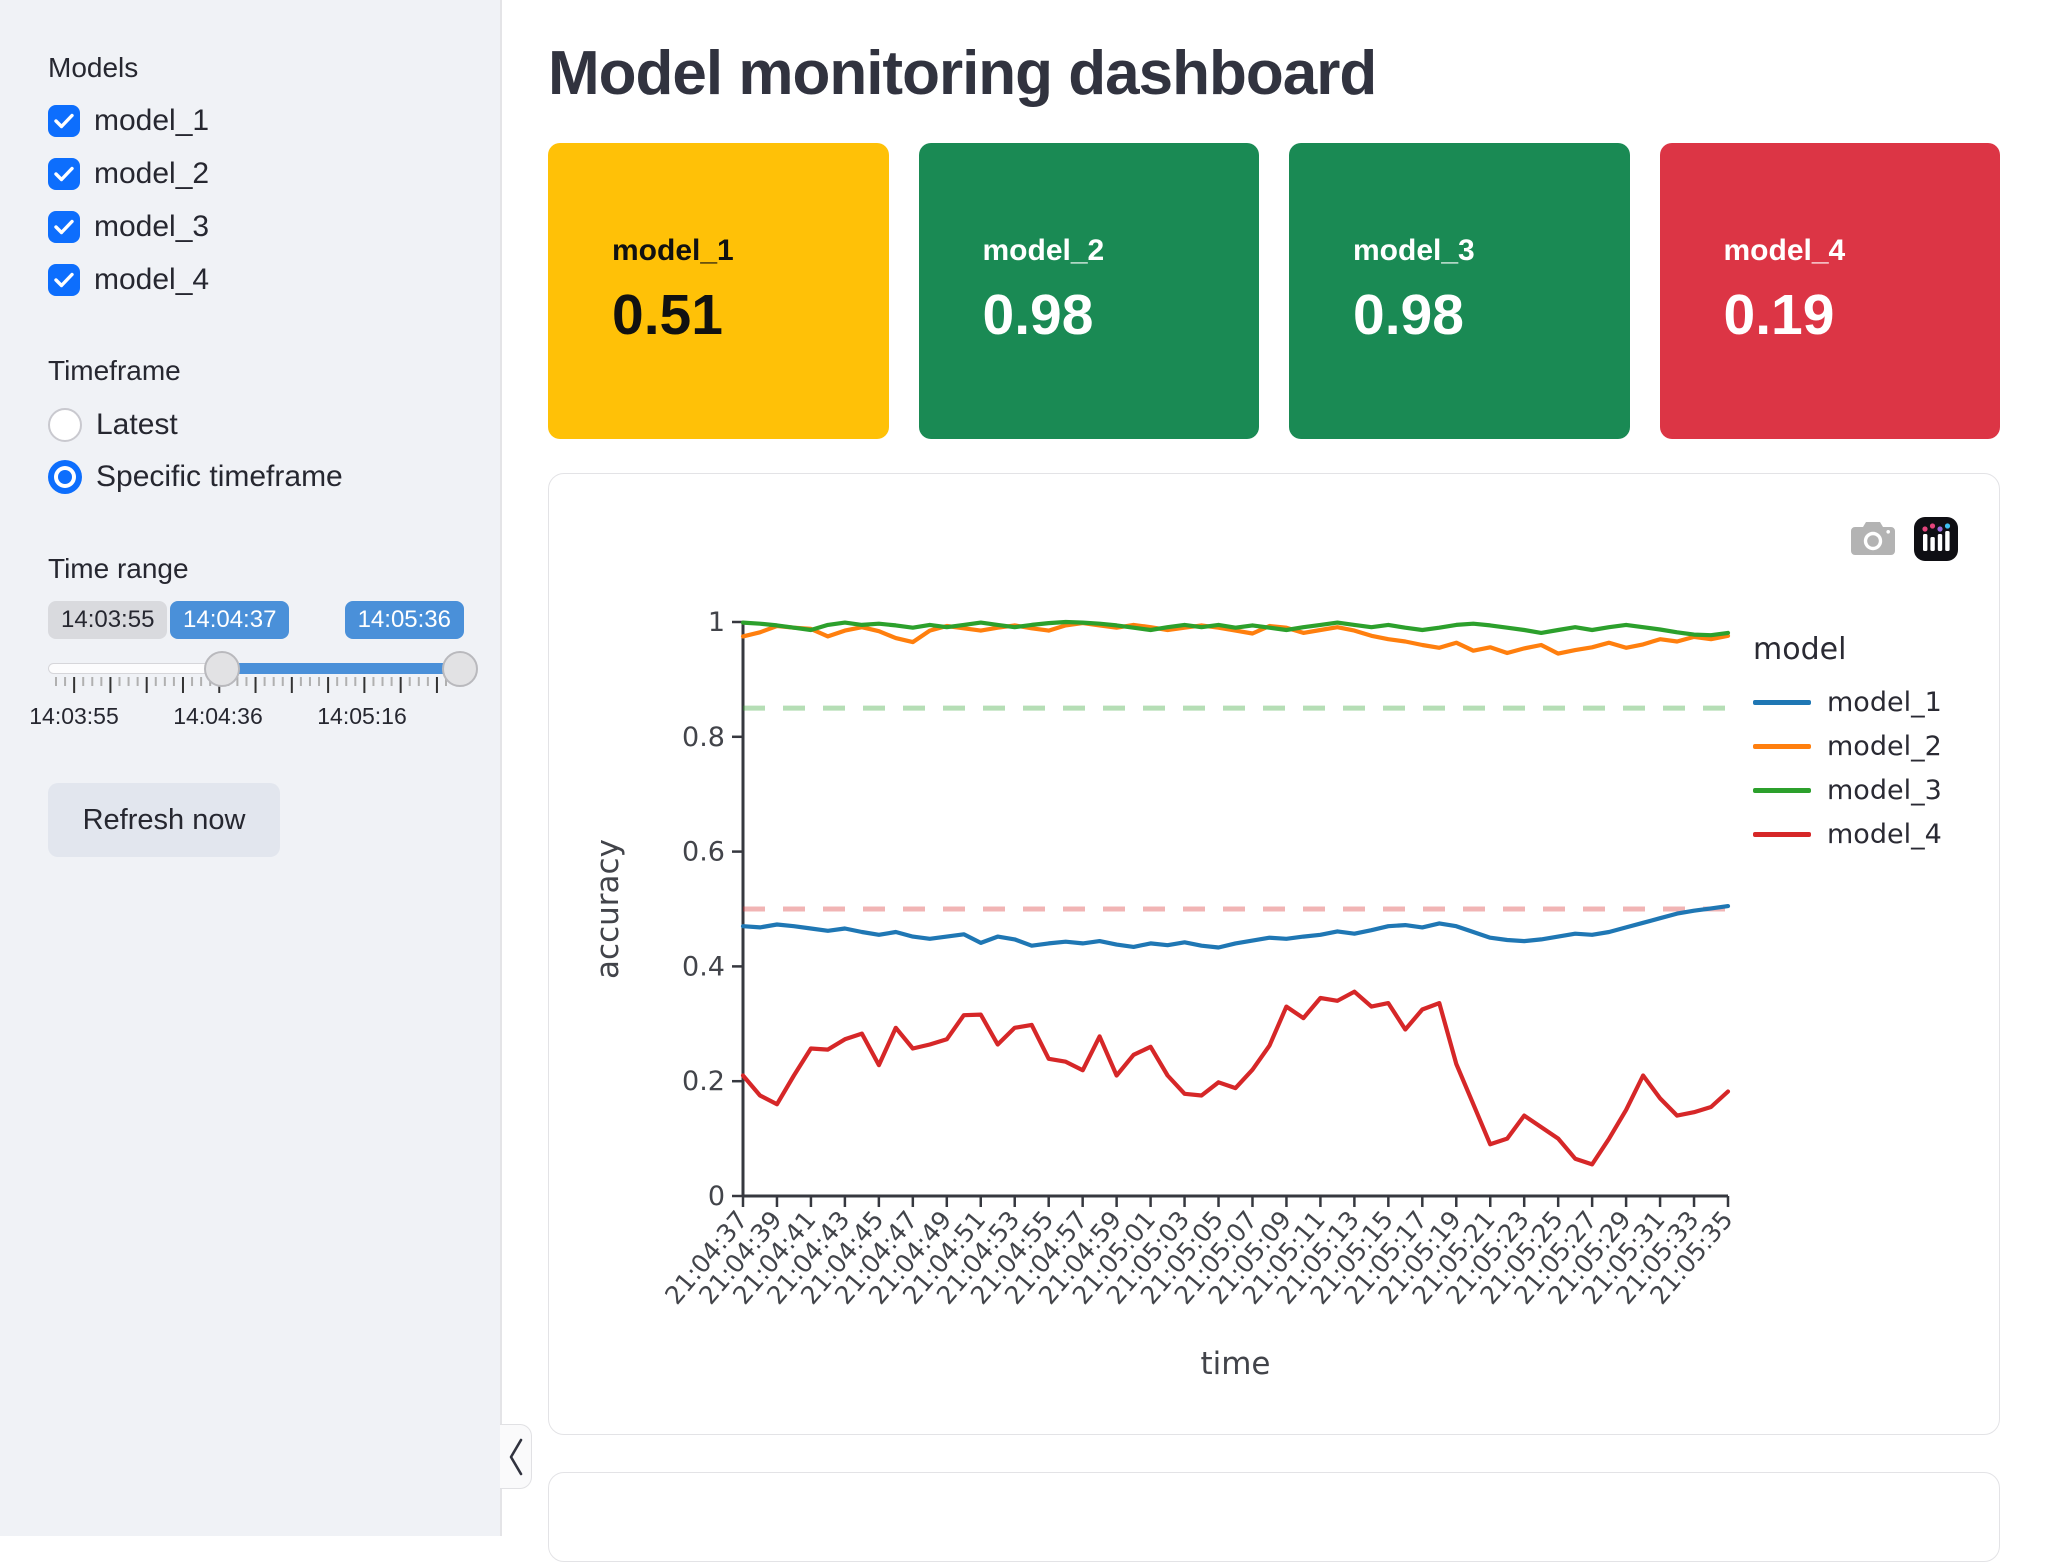 The height and width of the screenshot is (1562, 2048). Describe the element at coordinates (1274, 1517) in the screenshot. I see `next-section-card` at that location.